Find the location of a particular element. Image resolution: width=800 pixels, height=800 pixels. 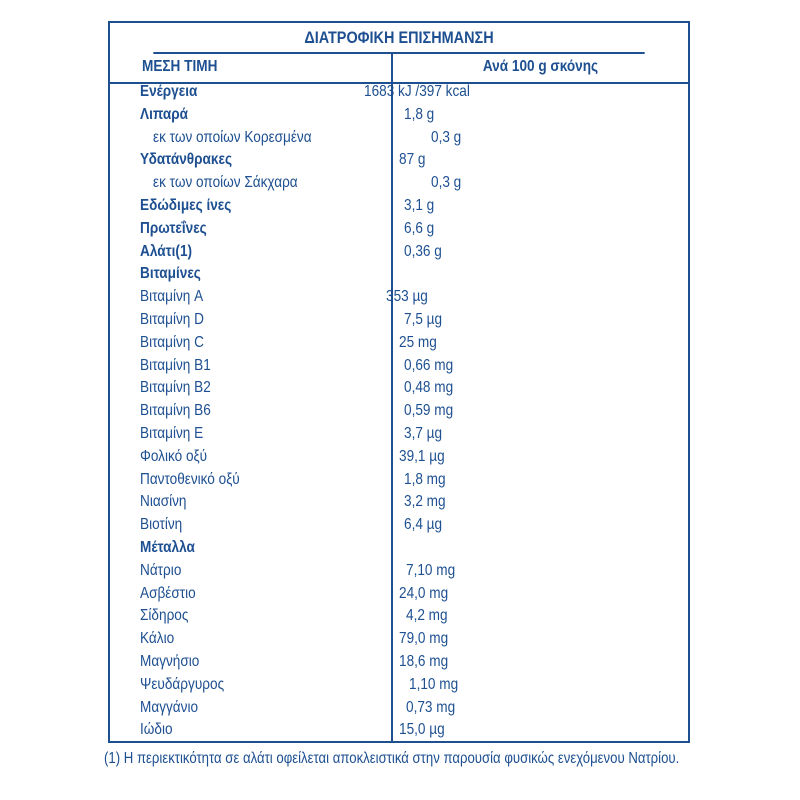

table-row: Μαγγάνιο 0,73 mg is located at coordinates (399, 708).